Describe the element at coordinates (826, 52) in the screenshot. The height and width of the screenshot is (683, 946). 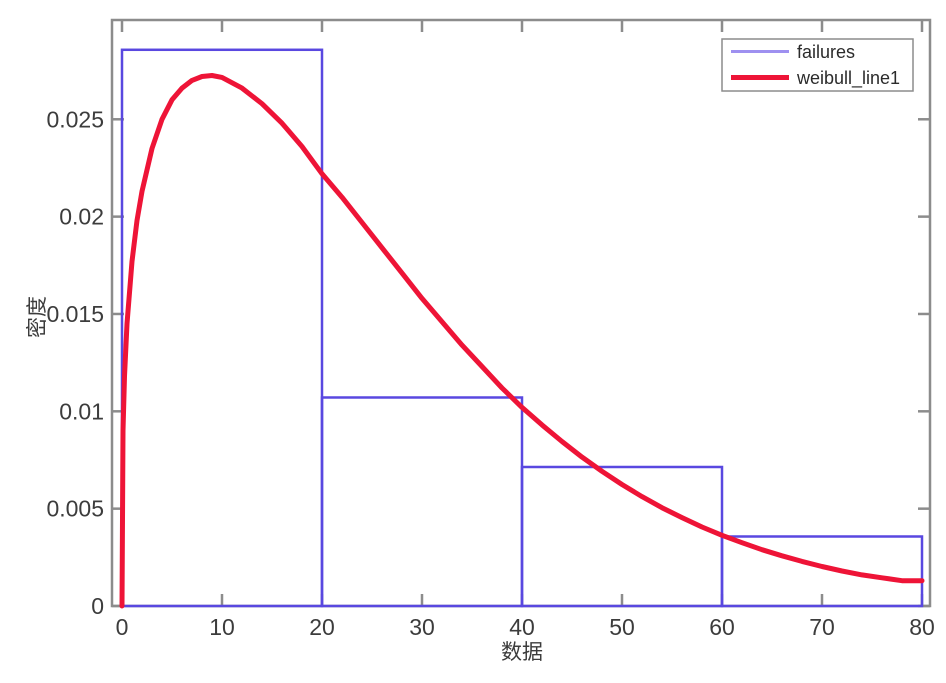
I see `legend-failures-label: failures` at that location.